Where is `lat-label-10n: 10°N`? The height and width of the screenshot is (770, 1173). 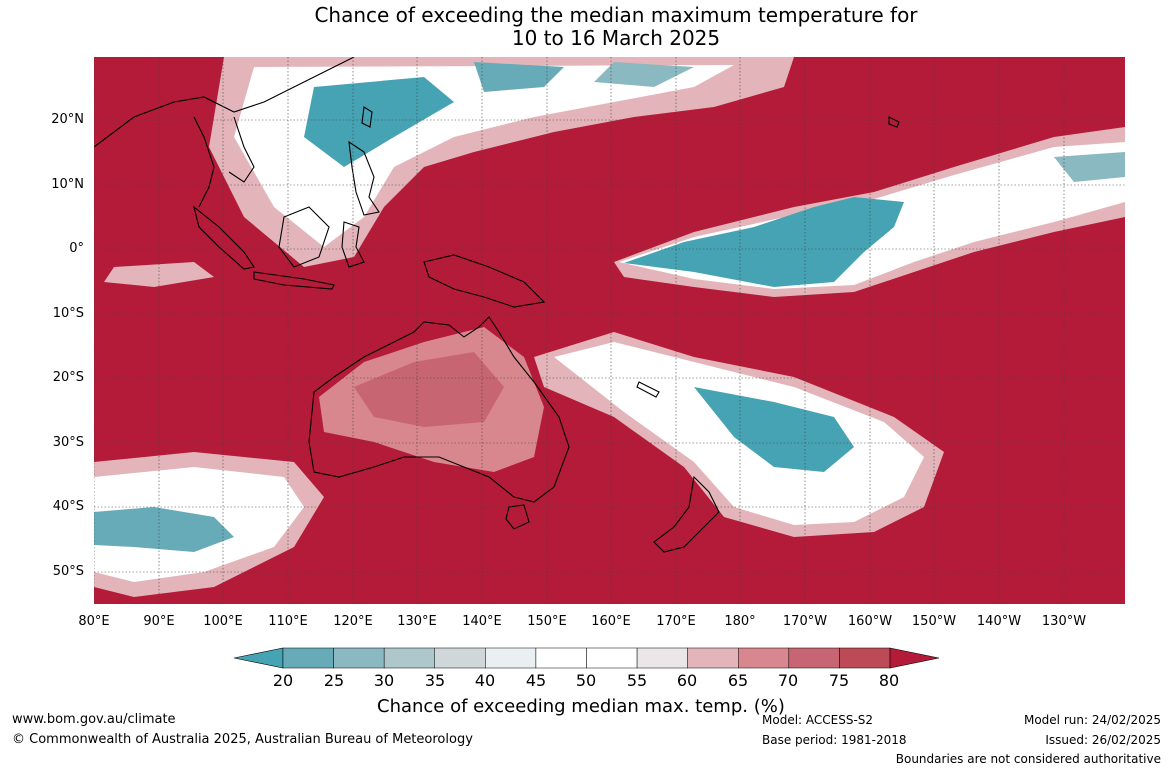
lat-label-10n: 10°N is located at coordinates (67, 184).